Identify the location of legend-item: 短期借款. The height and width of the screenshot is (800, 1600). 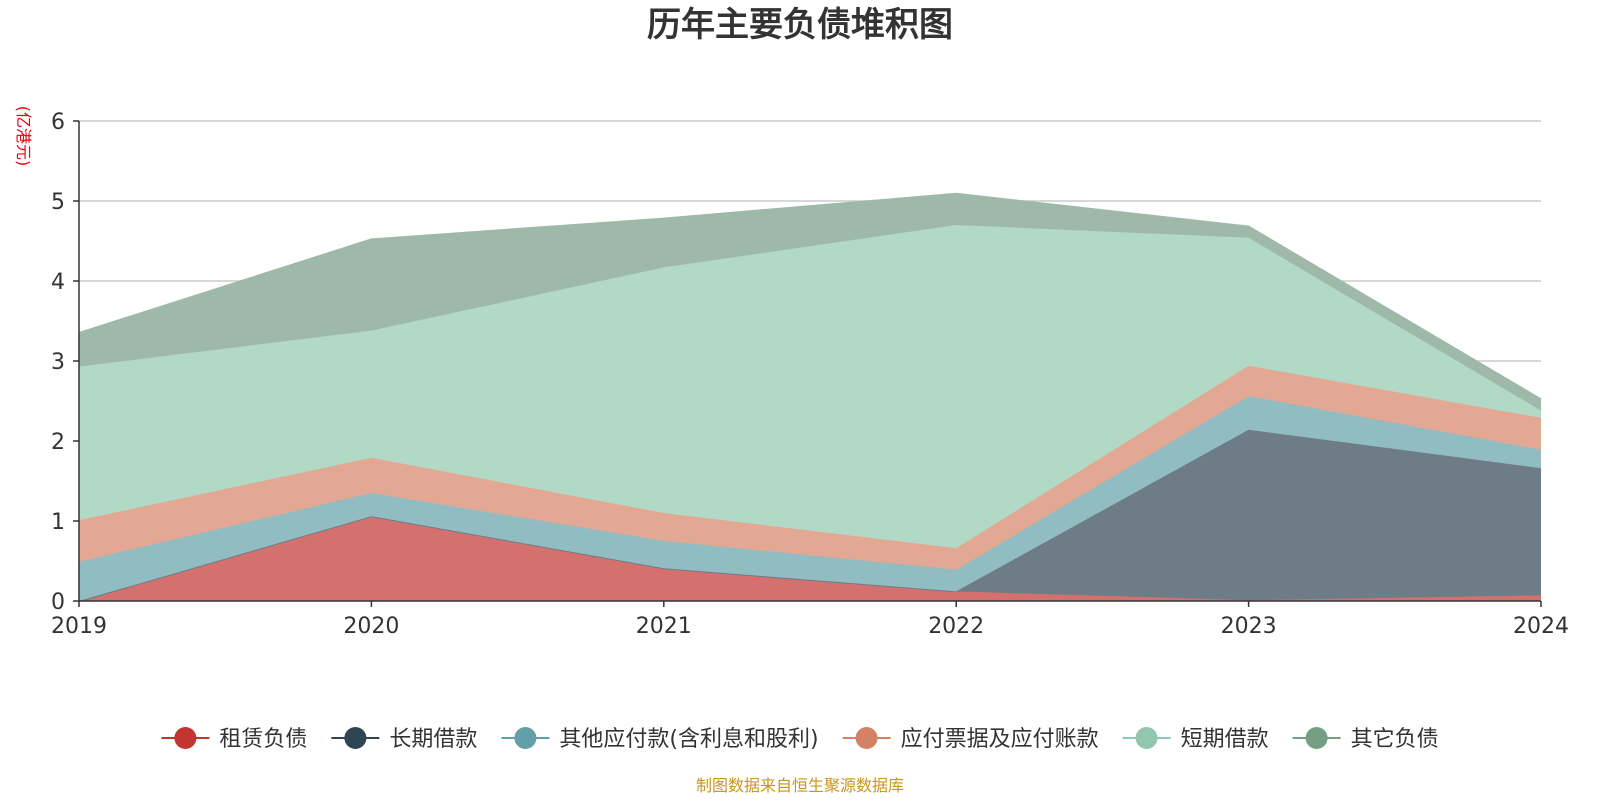
(1195, 739).